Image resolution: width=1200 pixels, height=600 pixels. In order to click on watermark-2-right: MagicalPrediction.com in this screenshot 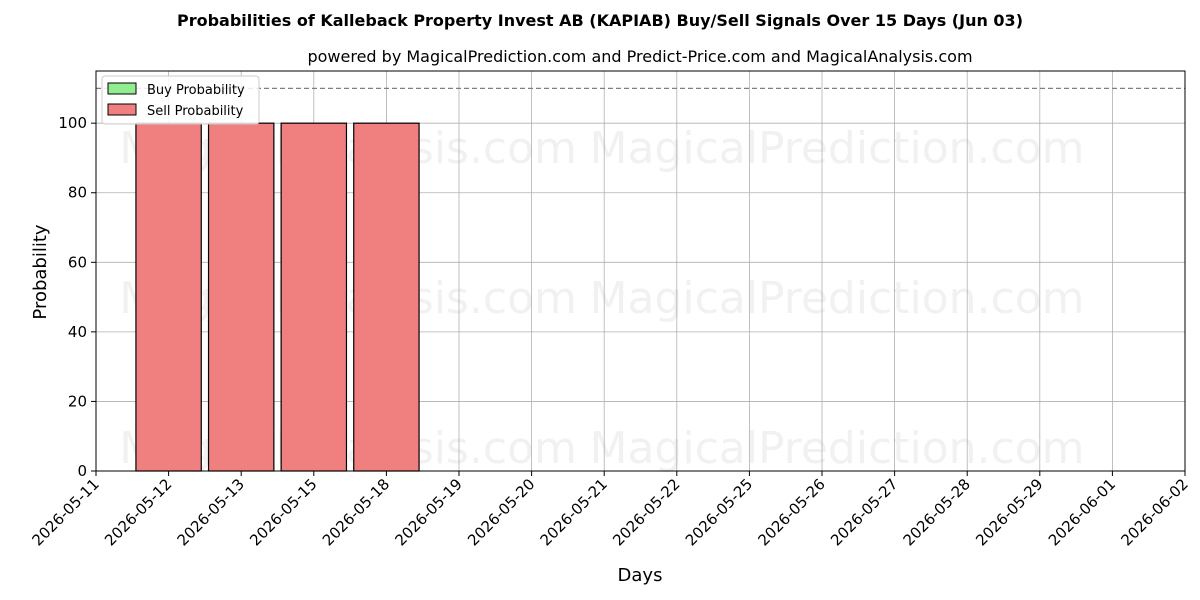, I will do `click(837, 448)`.